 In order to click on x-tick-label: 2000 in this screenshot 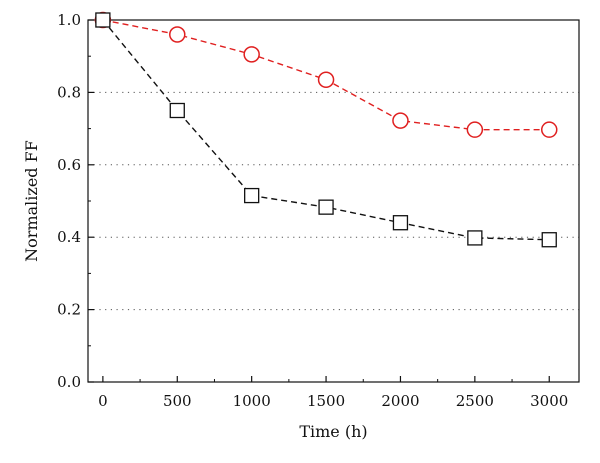, I will do `click(400, 401)`.